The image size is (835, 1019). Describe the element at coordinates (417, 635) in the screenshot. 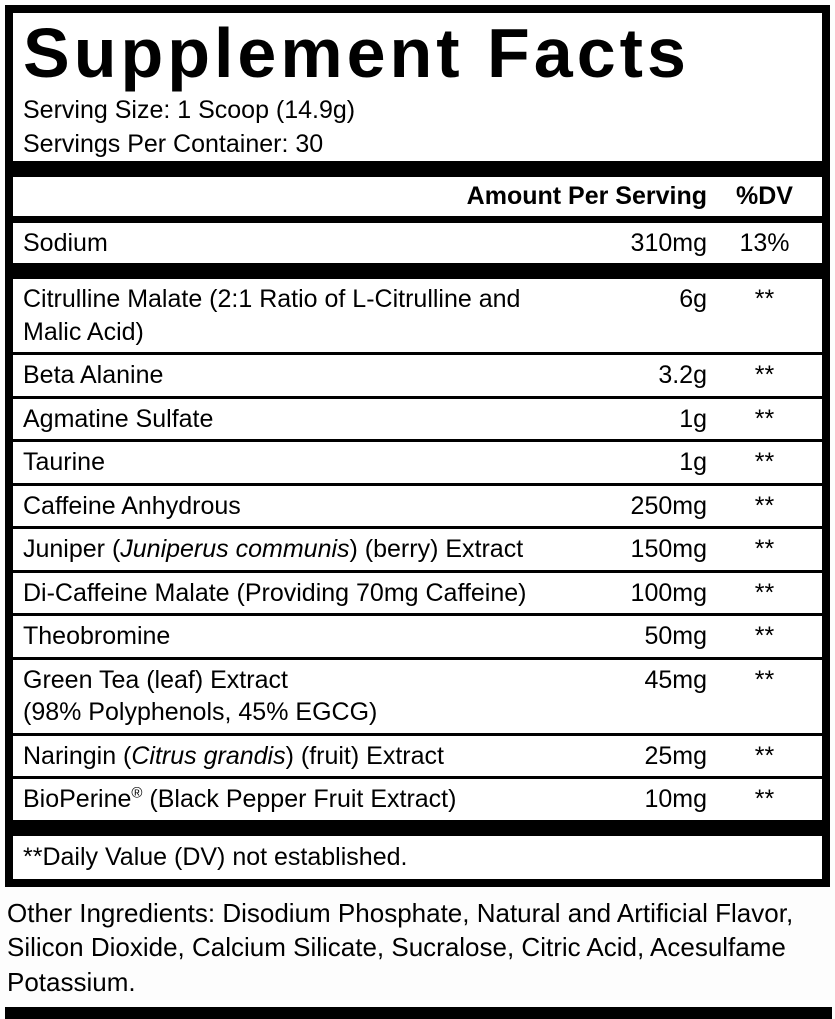

I see `ingredient-row: Theobromine 50mg **` at that location.